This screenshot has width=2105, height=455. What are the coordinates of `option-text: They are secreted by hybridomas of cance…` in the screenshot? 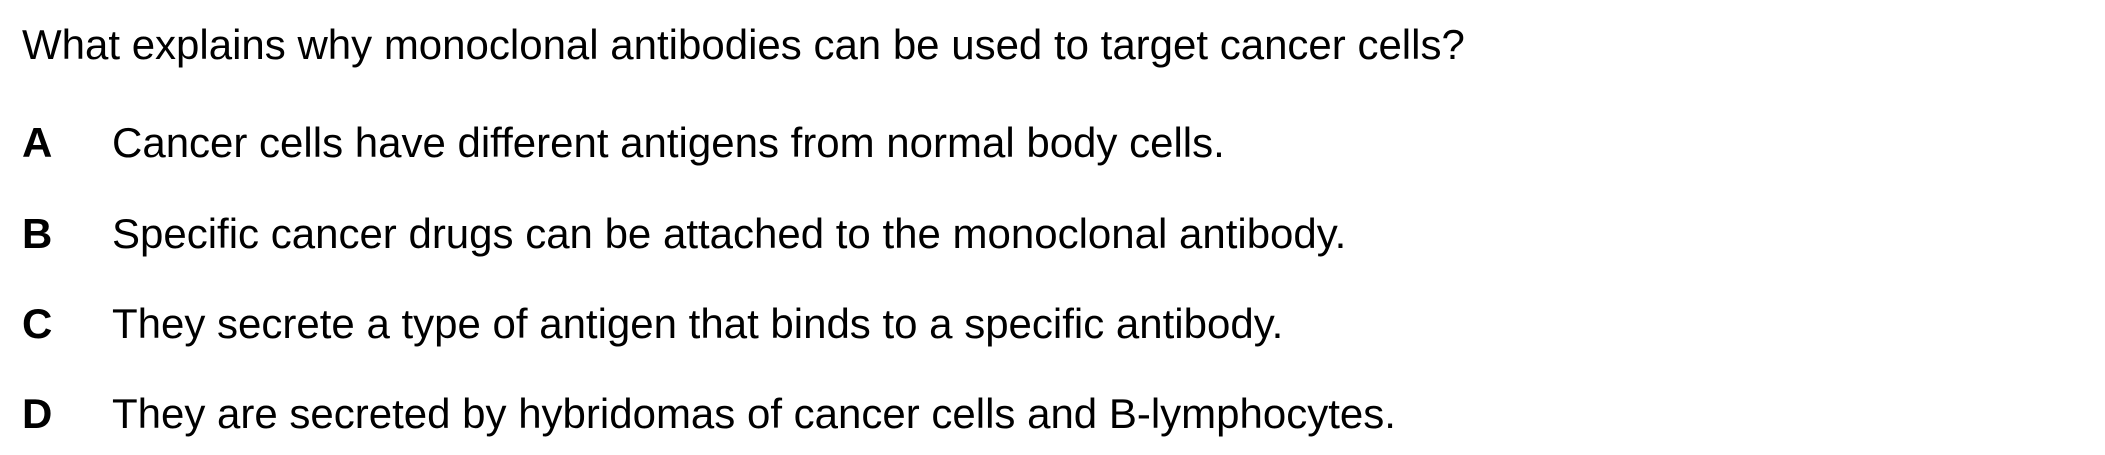 It's located at (754, 413).